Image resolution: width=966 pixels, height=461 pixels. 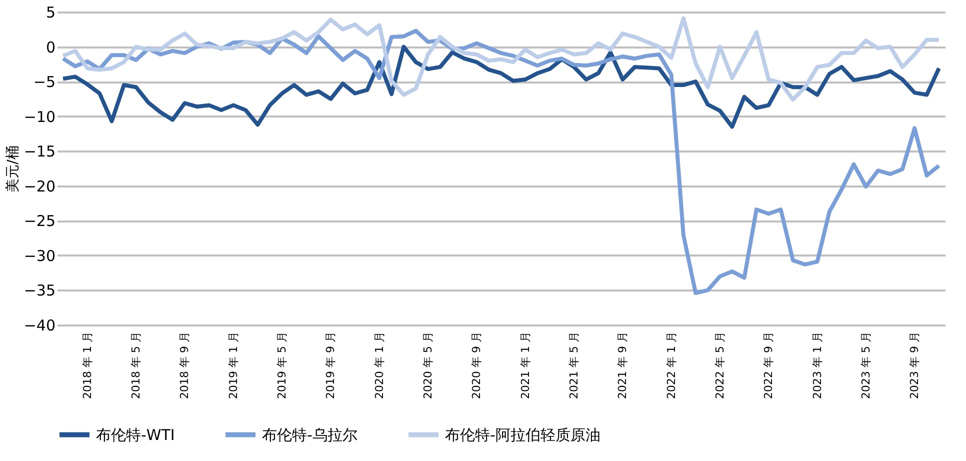 What do you see at coordinates (282, 365) in the screenshot?
I see `x-tick-label: 2019 年 5 月` at bounding box center [282, 365].